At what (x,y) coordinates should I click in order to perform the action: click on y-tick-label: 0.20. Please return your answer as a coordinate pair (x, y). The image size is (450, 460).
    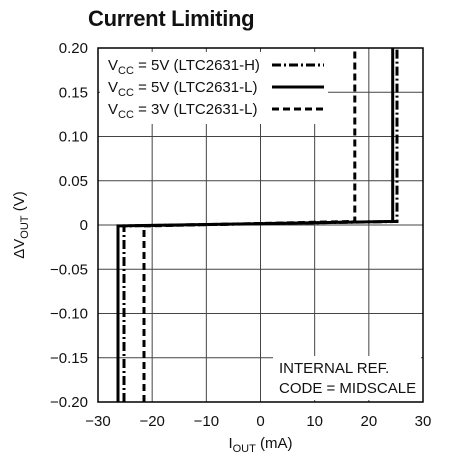
    Looking at the image, I should click on (73, 48).